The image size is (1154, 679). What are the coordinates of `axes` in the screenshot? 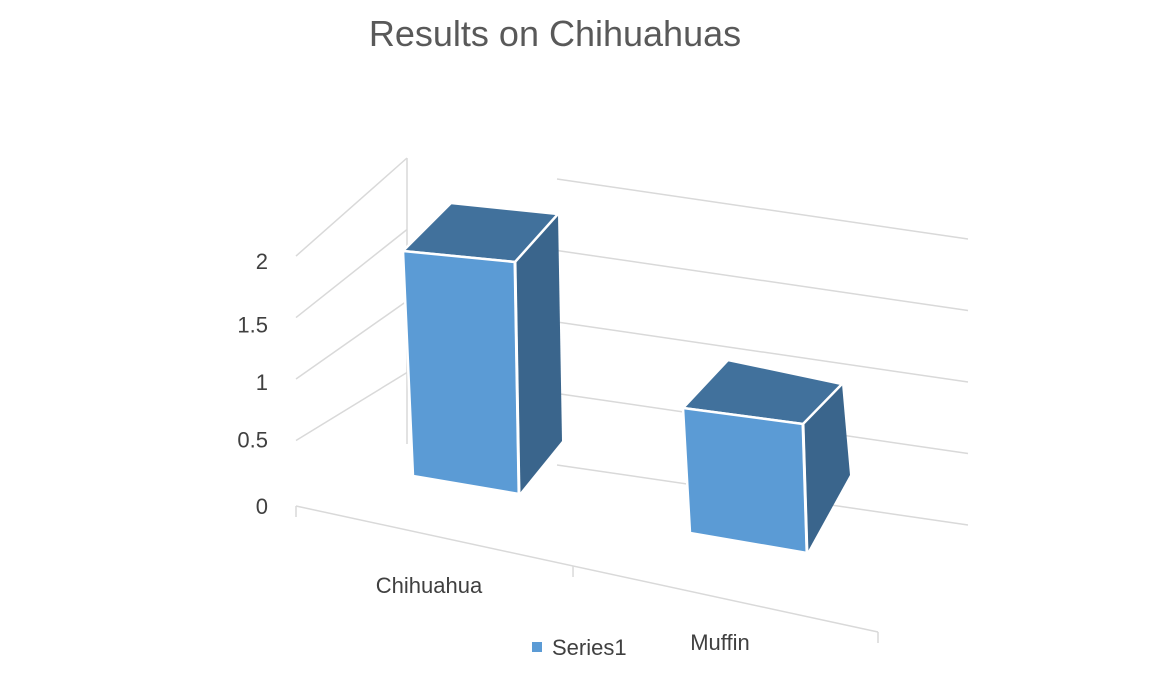 It's located at (587, 574).